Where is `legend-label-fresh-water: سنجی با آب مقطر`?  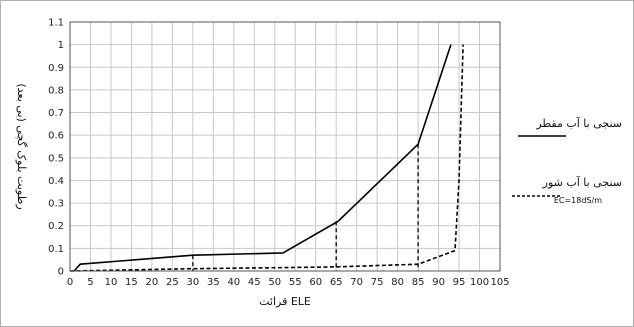
legend-label-fresh-water: سنجی با آب مقطر is located at coordinates (578, 123).